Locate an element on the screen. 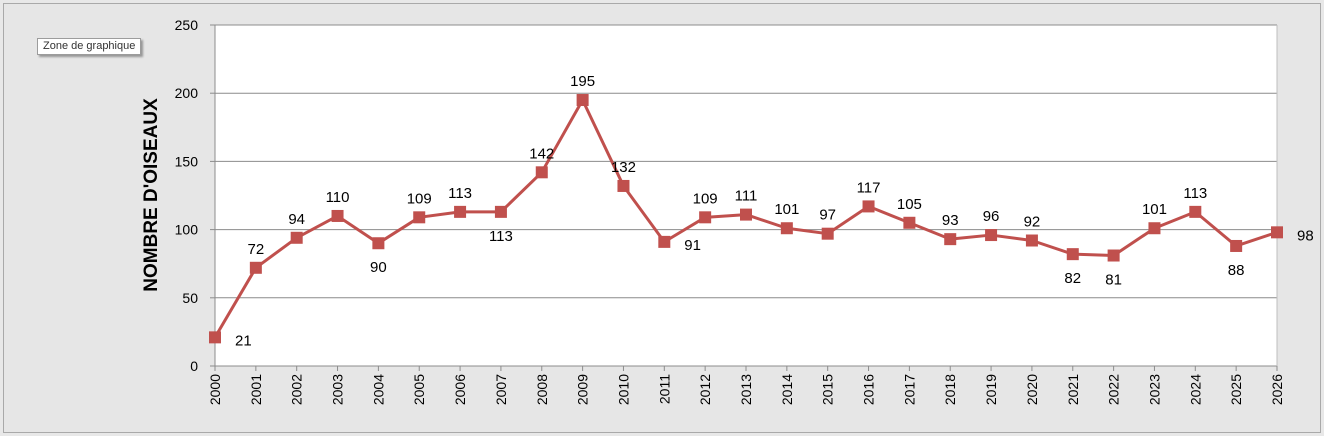 Image resolution: width=1324 pixels, height=436 pixels. data-label: 88 is located at coordinates (1236, 270).